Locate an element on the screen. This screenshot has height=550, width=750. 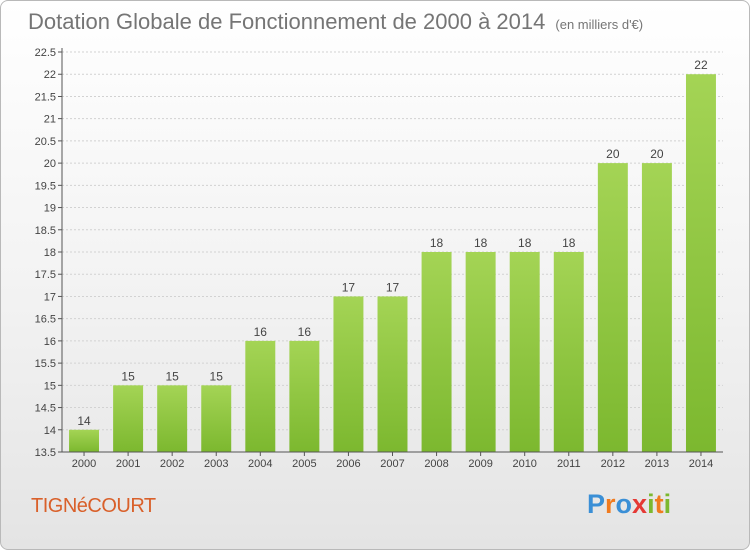
x-tick-label: 2008 is located at coordinates (436, 464).